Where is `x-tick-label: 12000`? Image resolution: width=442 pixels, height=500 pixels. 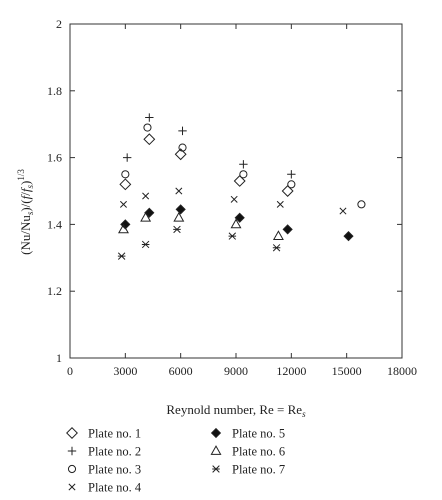
x-tick-label: 12000 is located at coordinates (291, 371).